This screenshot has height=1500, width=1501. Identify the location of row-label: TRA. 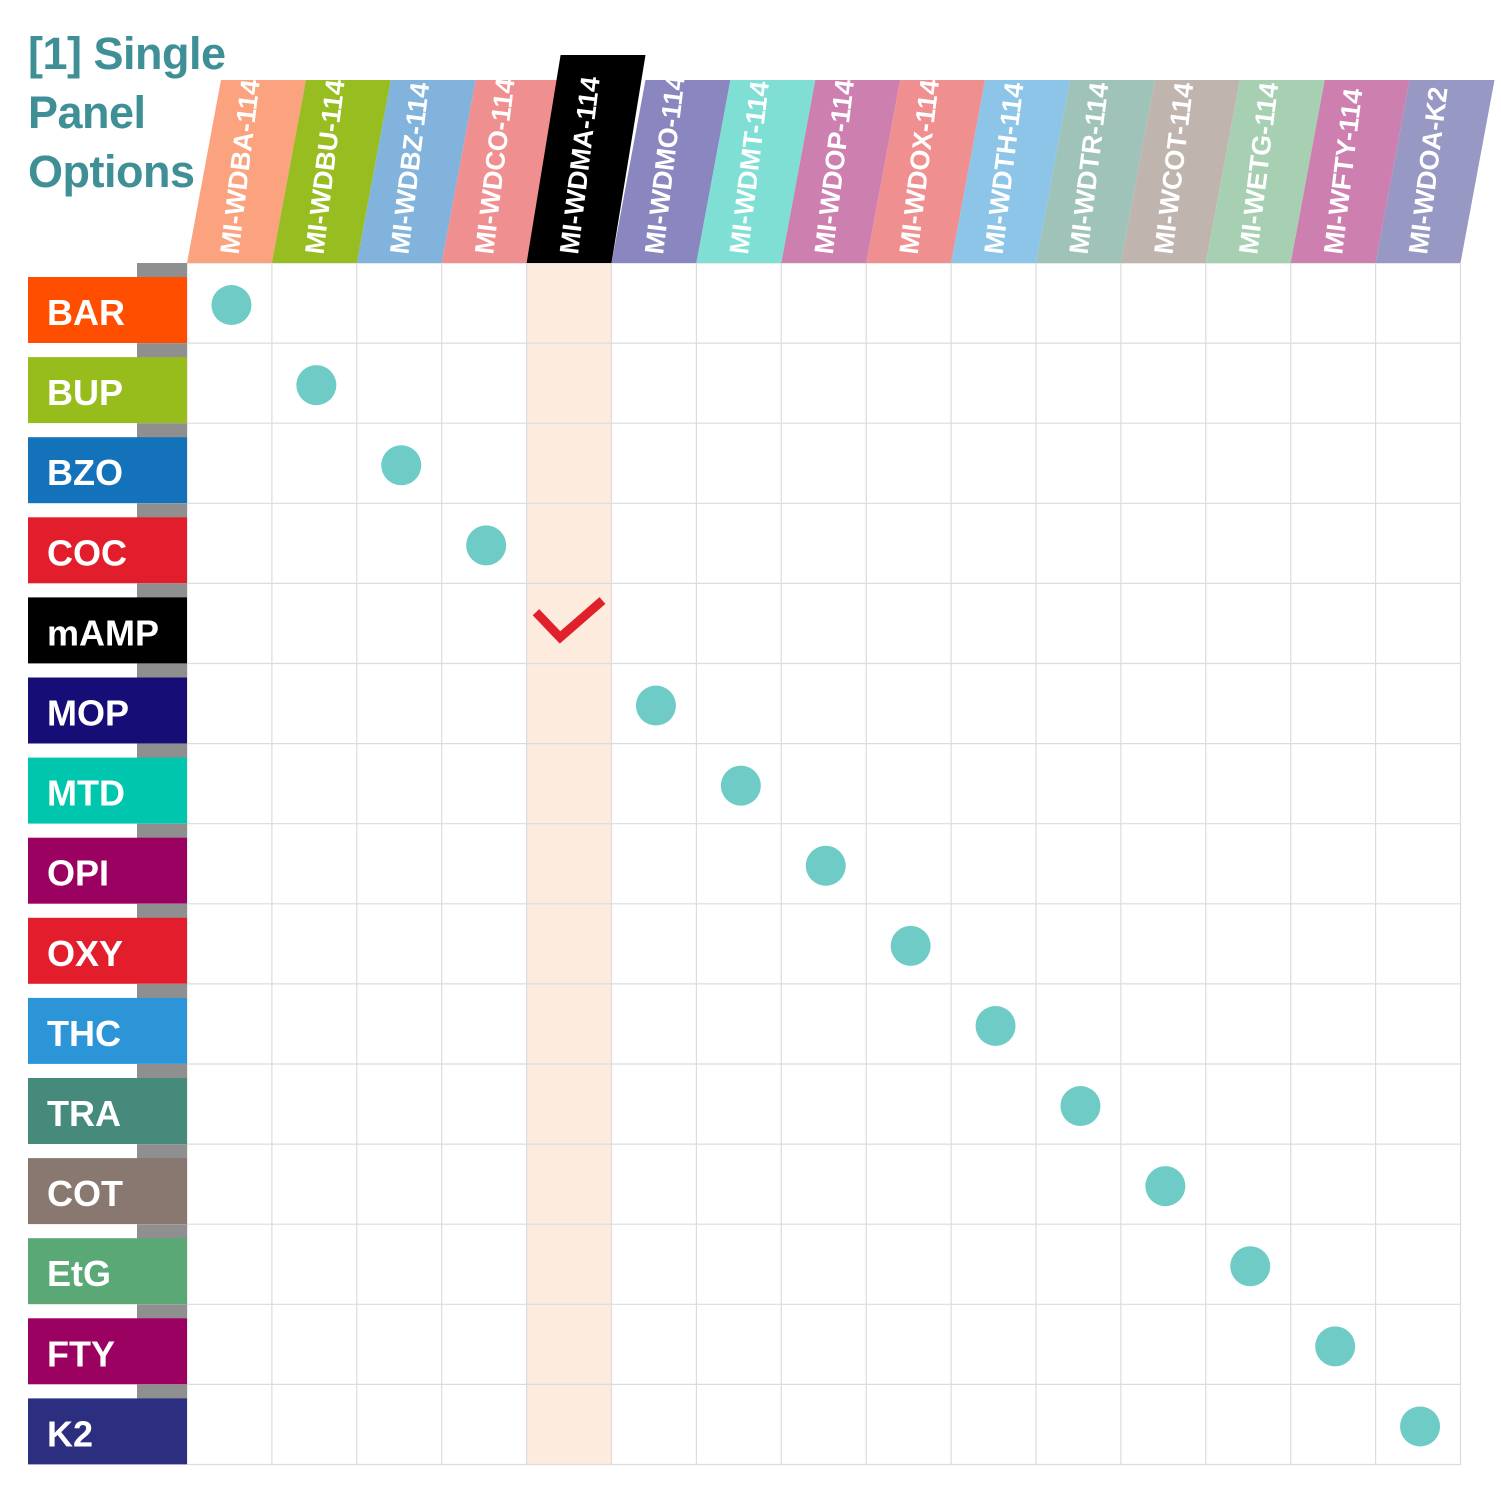
(84, 1113).